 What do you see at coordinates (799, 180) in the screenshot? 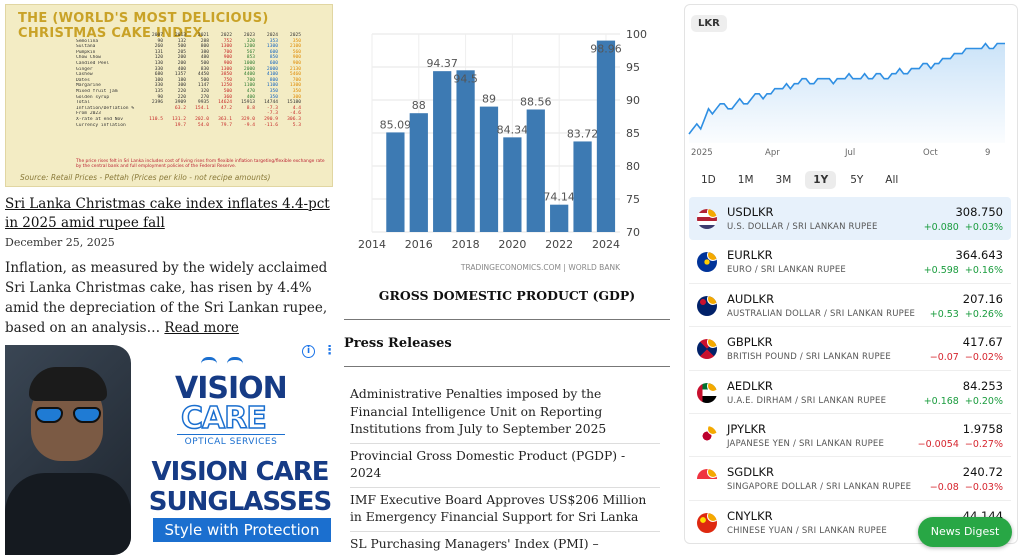
I see `period-selector: 1D 1M 3M 1Y 5Y All` at bounding box center [799, 180].